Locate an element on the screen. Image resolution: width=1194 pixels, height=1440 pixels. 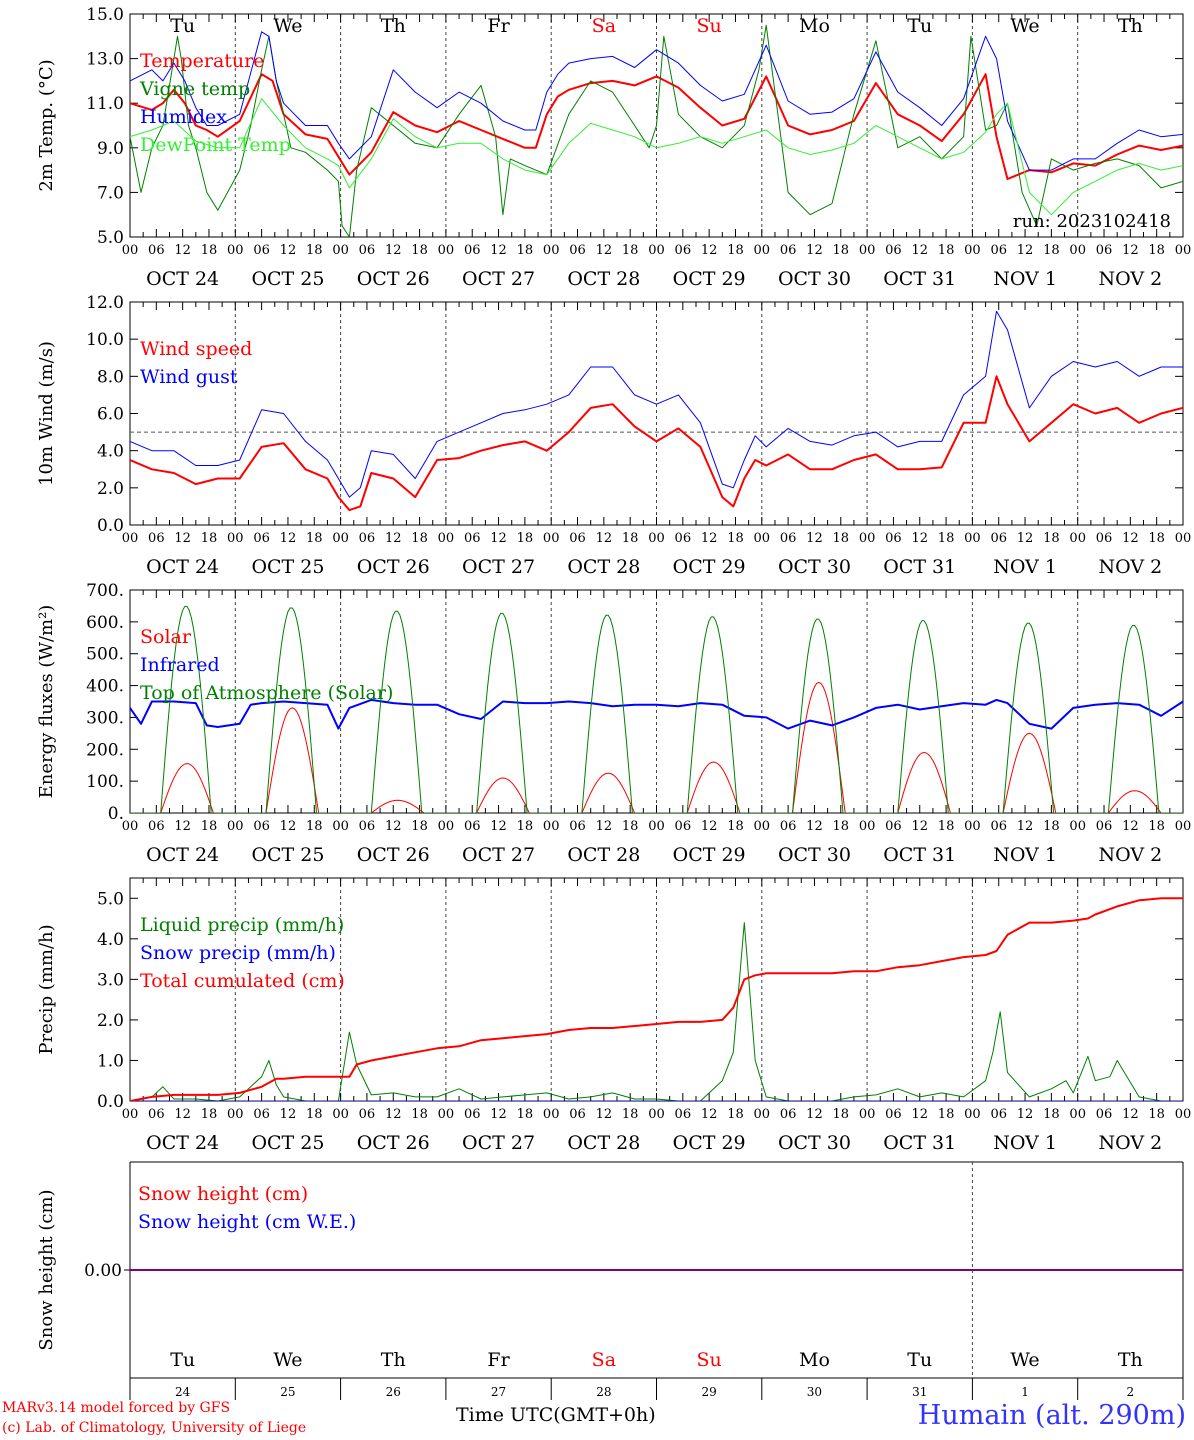
energy-series-line is located at coordinates (656, 709).